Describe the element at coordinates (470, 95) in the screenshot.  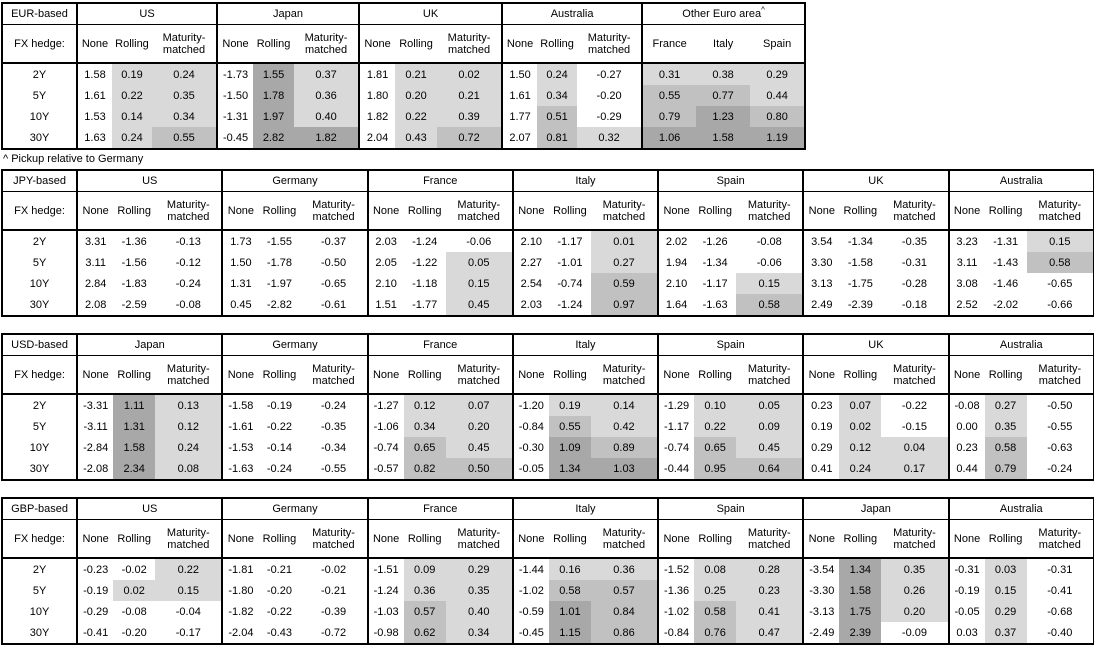
I see `value-cell: 0.21` at that location.